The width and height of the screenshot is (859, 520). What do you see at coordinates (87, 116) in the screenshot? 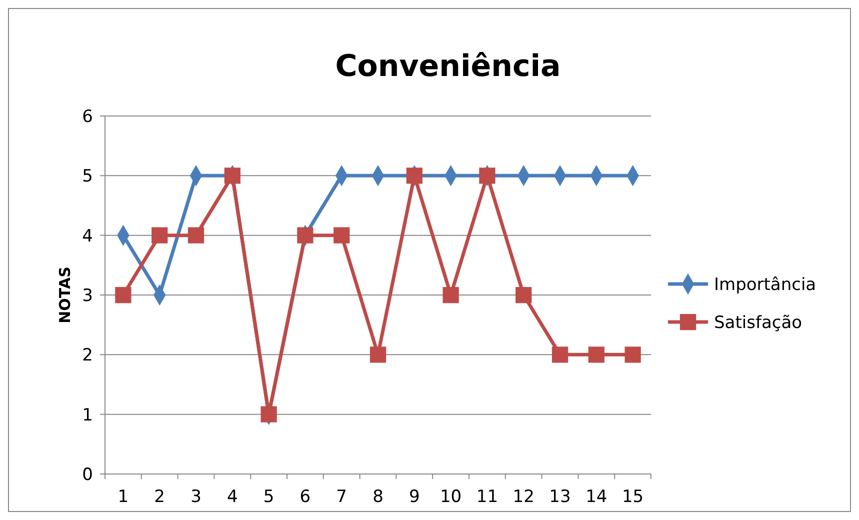
I see `y-tick-label: 6` at bounding box center [87, 116].